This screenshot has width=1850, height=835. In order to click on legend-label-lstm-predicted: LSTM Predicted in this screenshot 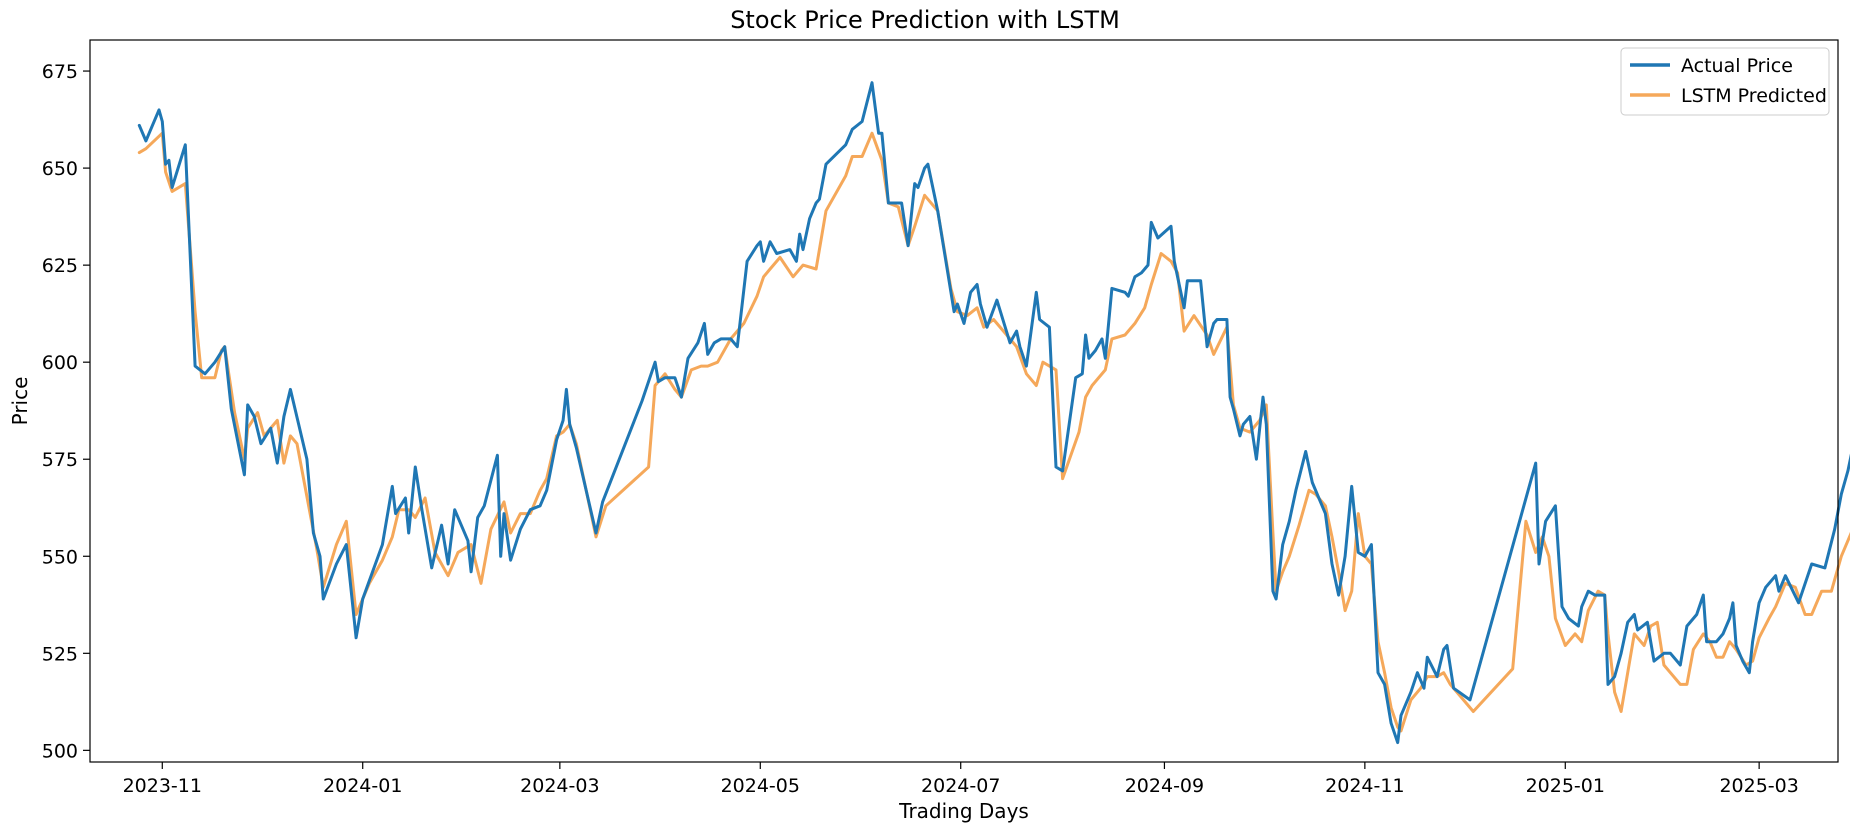, I will do `click(1754, 96)`.